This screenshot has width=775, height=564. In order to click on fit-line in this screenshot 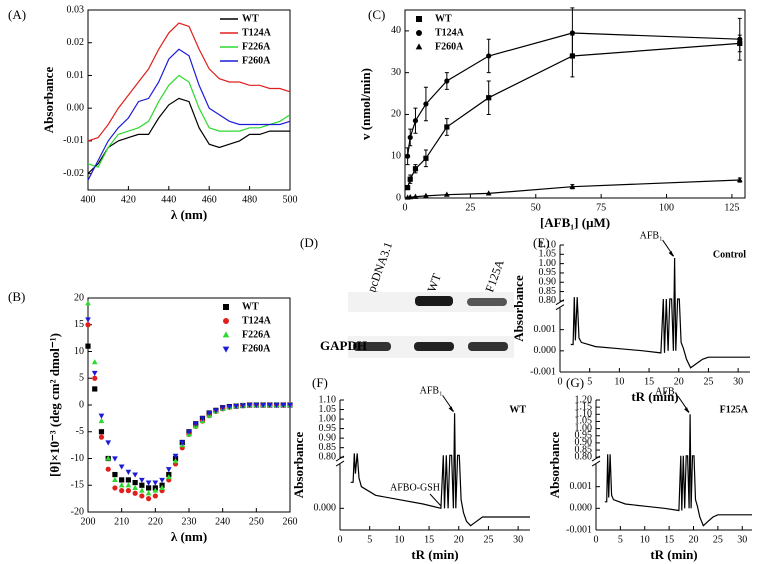, I will do `click(573, 94)`.